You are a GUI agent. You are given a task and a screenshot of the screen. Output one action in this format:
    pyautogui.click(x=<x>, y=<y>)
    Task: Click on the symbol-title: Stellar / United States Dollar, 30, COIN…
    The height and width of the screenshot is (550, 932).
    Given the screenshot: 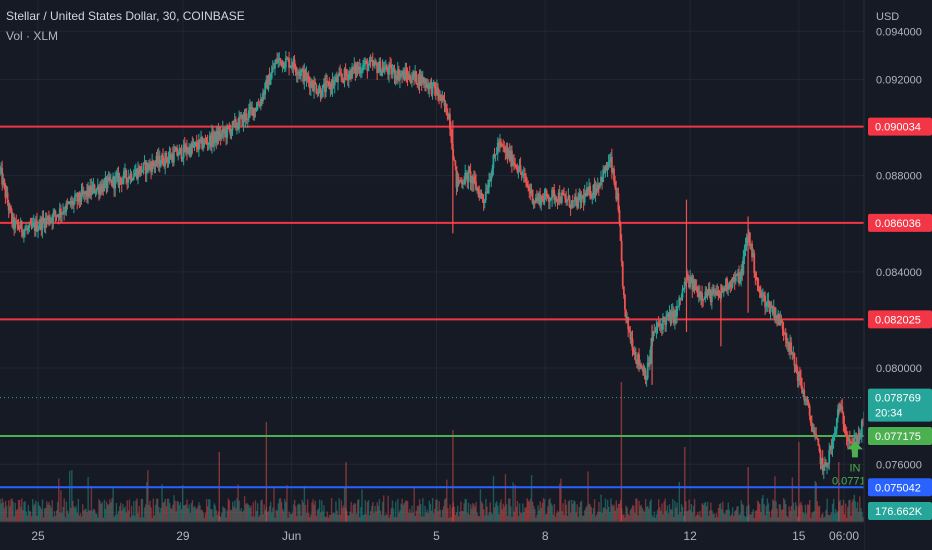 What is the action you would take?
    pyautogui.click(x=125, y=16)
    